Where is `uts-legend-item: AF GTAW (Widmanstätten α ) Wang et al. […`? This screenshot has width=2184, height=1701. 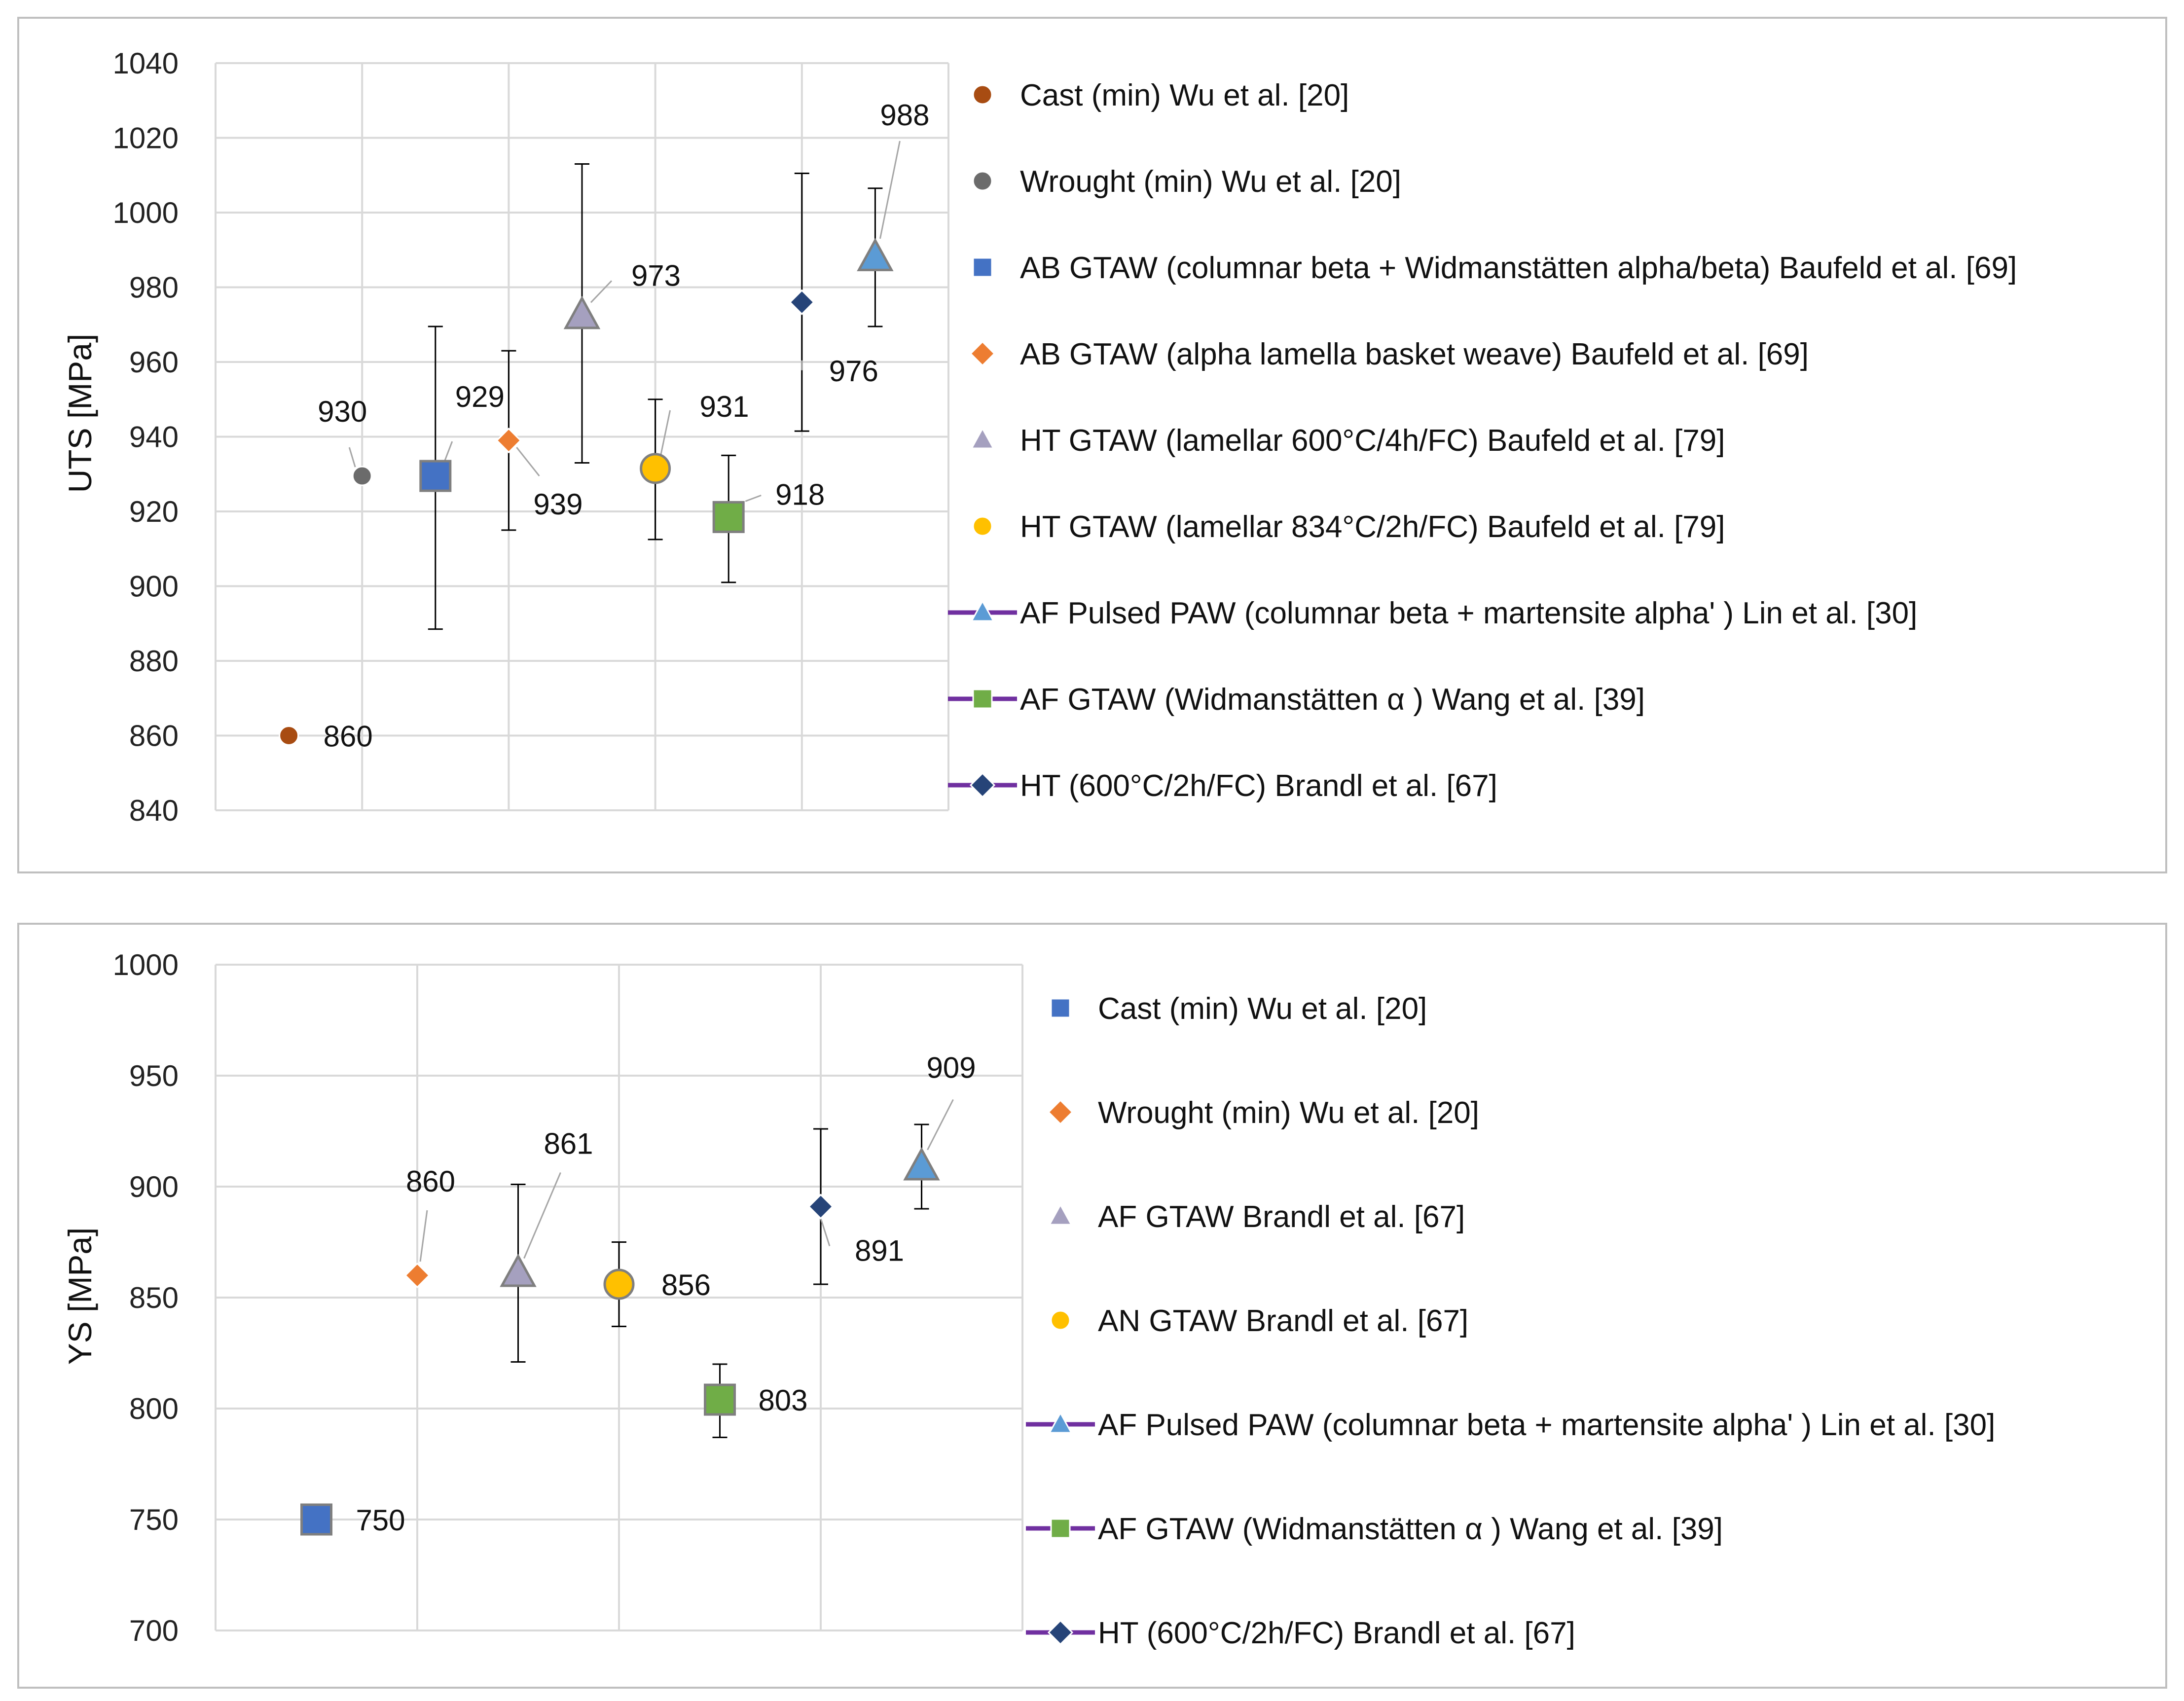
uts-legend-item: AF GTAW (Widmanstätten α ) Wang et al. [… is located at coordinates (1296, 700).